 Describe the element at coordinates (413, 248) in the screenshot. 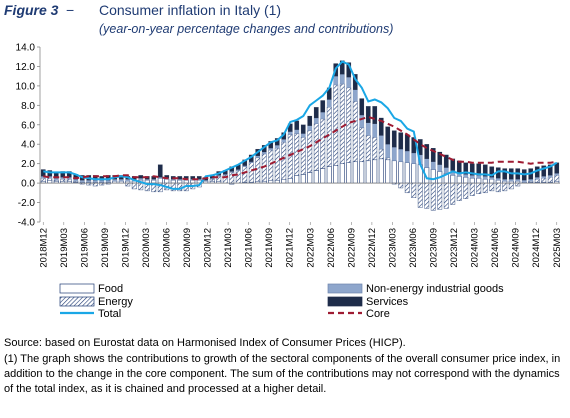

I see `x-tick-label: 2023M06` at that location.